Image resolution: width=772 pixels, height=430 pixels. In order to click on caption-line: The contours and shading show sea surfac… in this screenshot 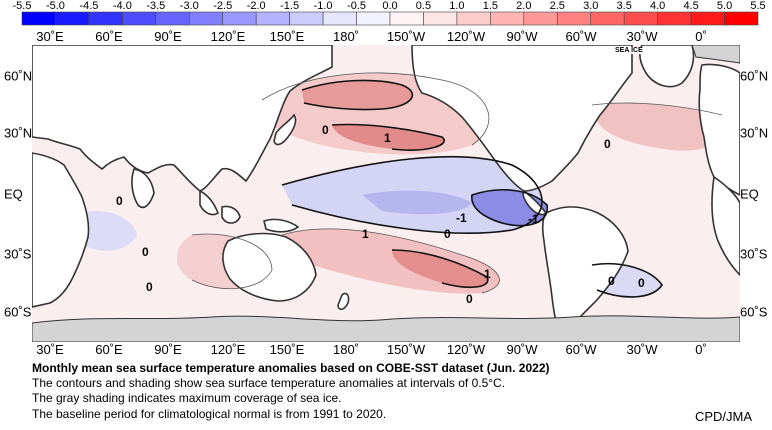, I will do `click(269, 383)`.